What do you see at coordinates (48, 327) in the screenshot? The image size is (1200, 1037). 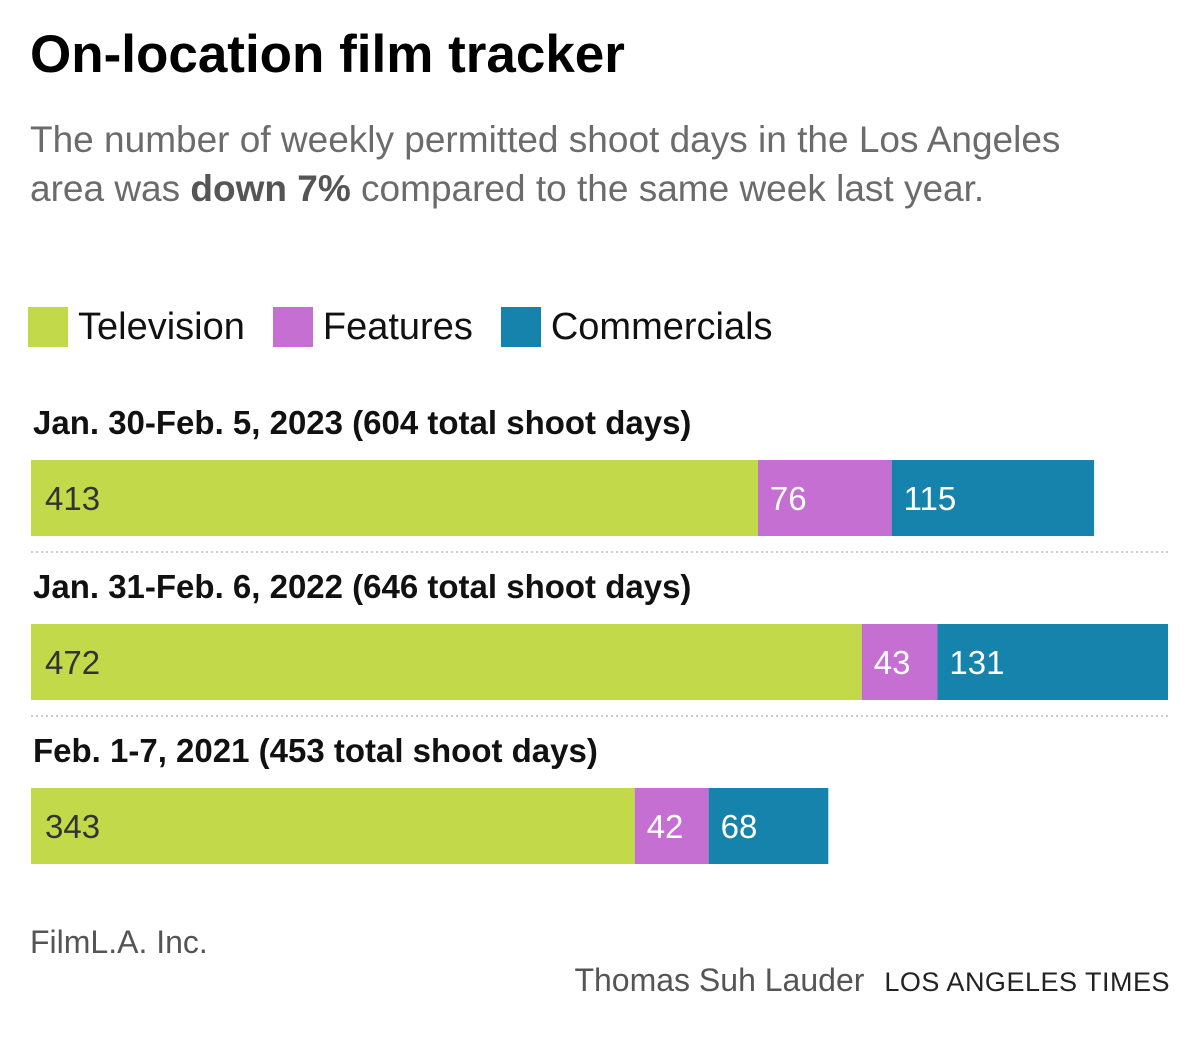 I see `television-swatch` at bounding box center [48, 327].